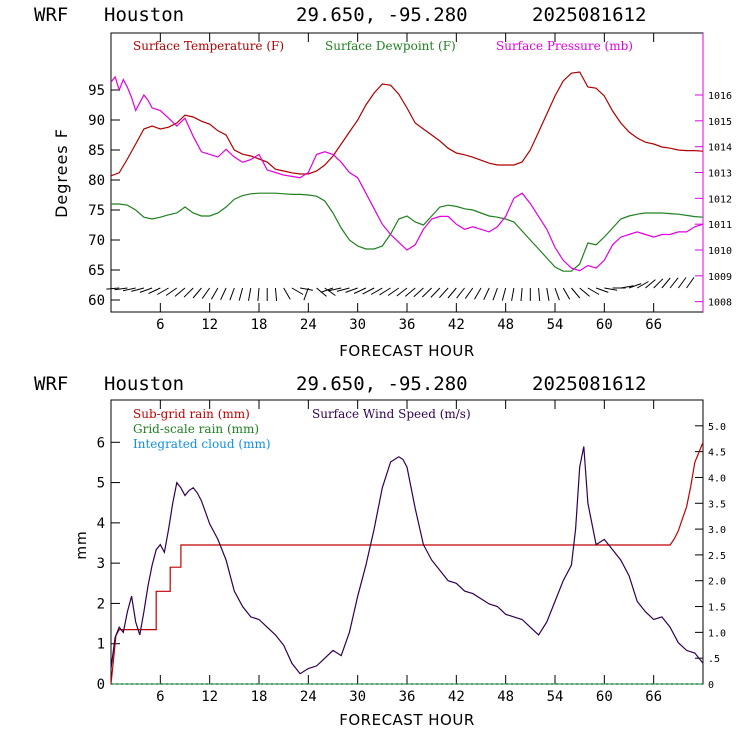  I want to click on top-run-label: 2025081612, so click(589, 15).